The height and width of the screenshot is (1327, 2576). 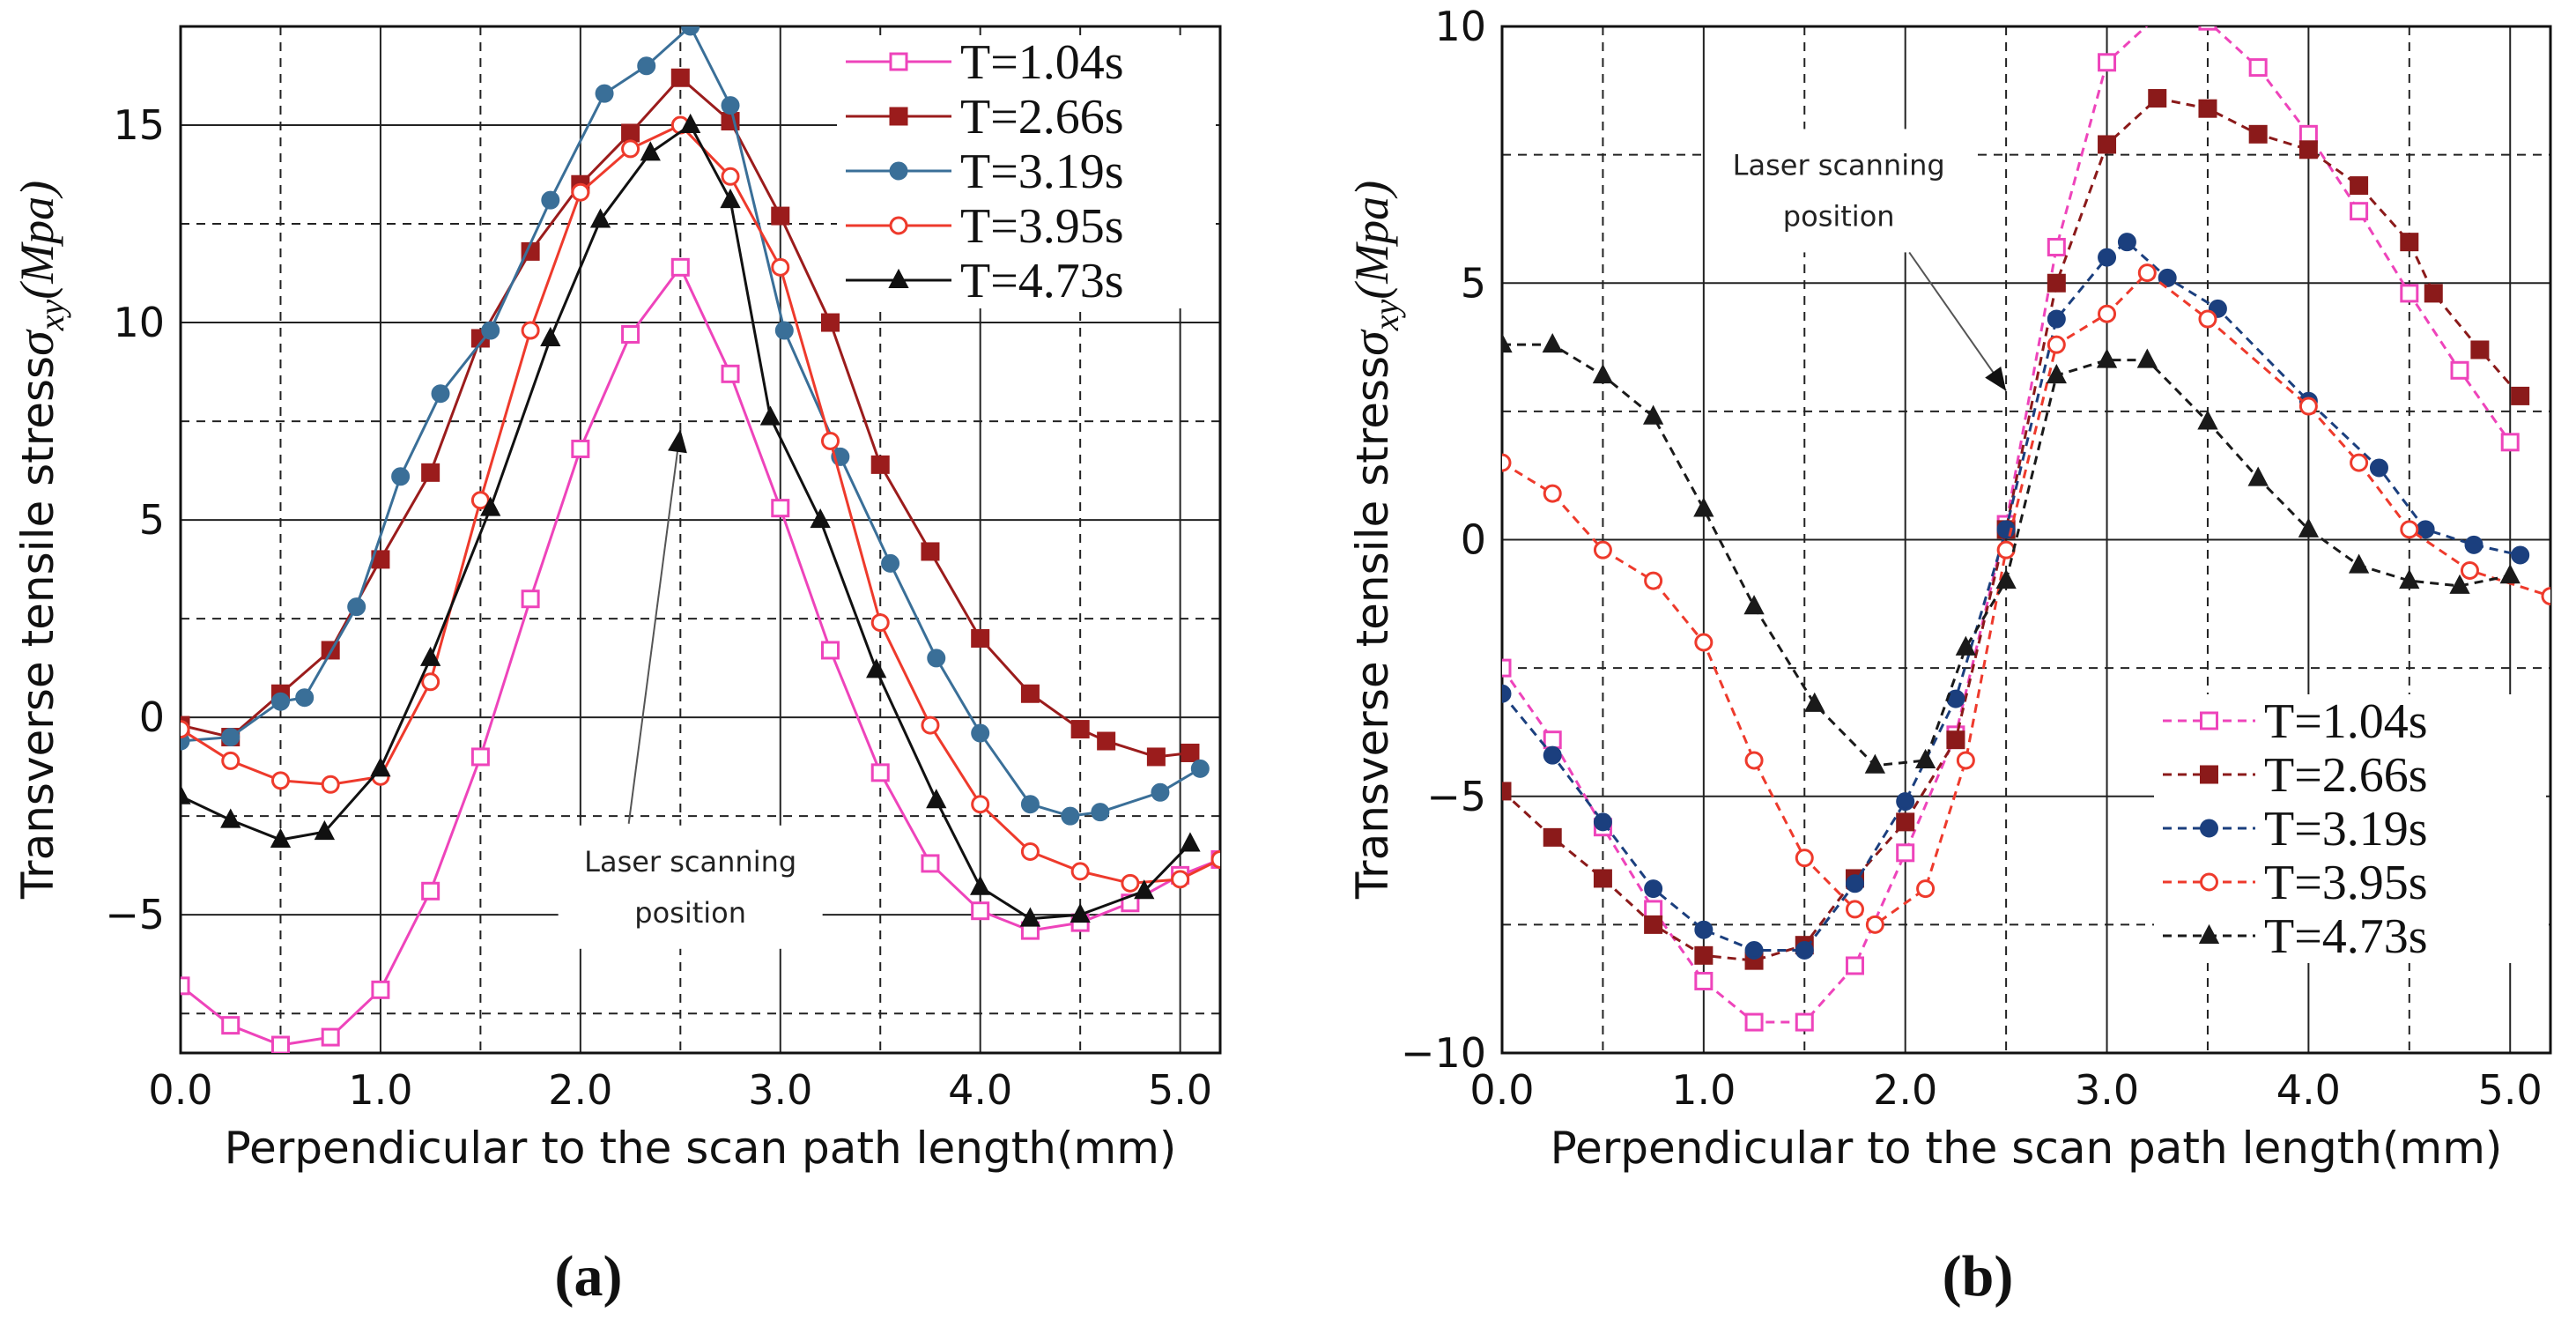 What do you see at coordinates (589, 1276) in the screenshot?
I see `panel-label: (a)` at bounding box center [589, 1276].